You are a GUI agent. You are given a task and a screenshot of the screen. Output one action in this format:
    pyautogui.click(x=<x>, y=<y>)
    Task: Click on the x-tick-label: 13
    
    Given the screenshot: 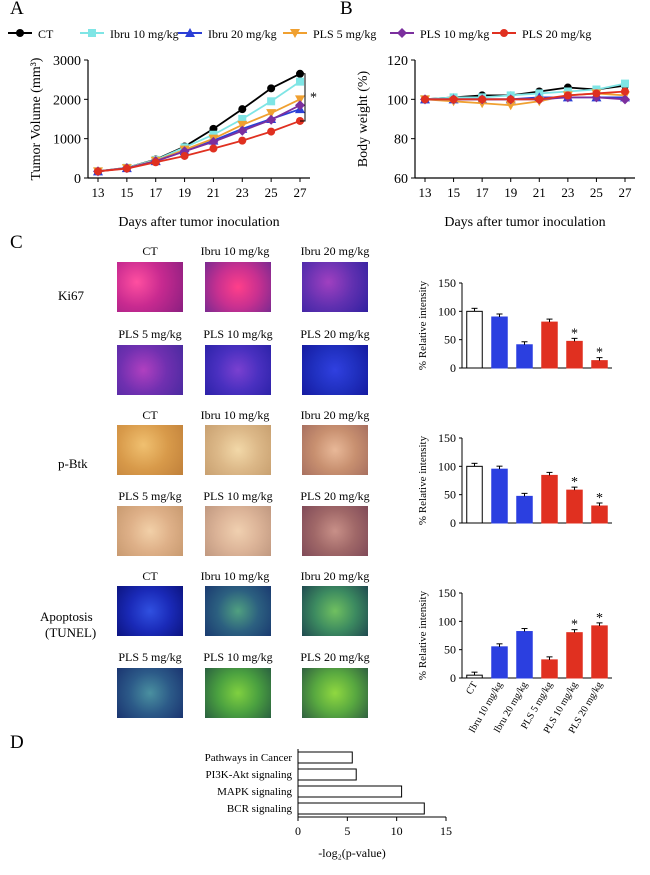 What is the action you would take?
    pyautogui.click(x=98, y=192)
    